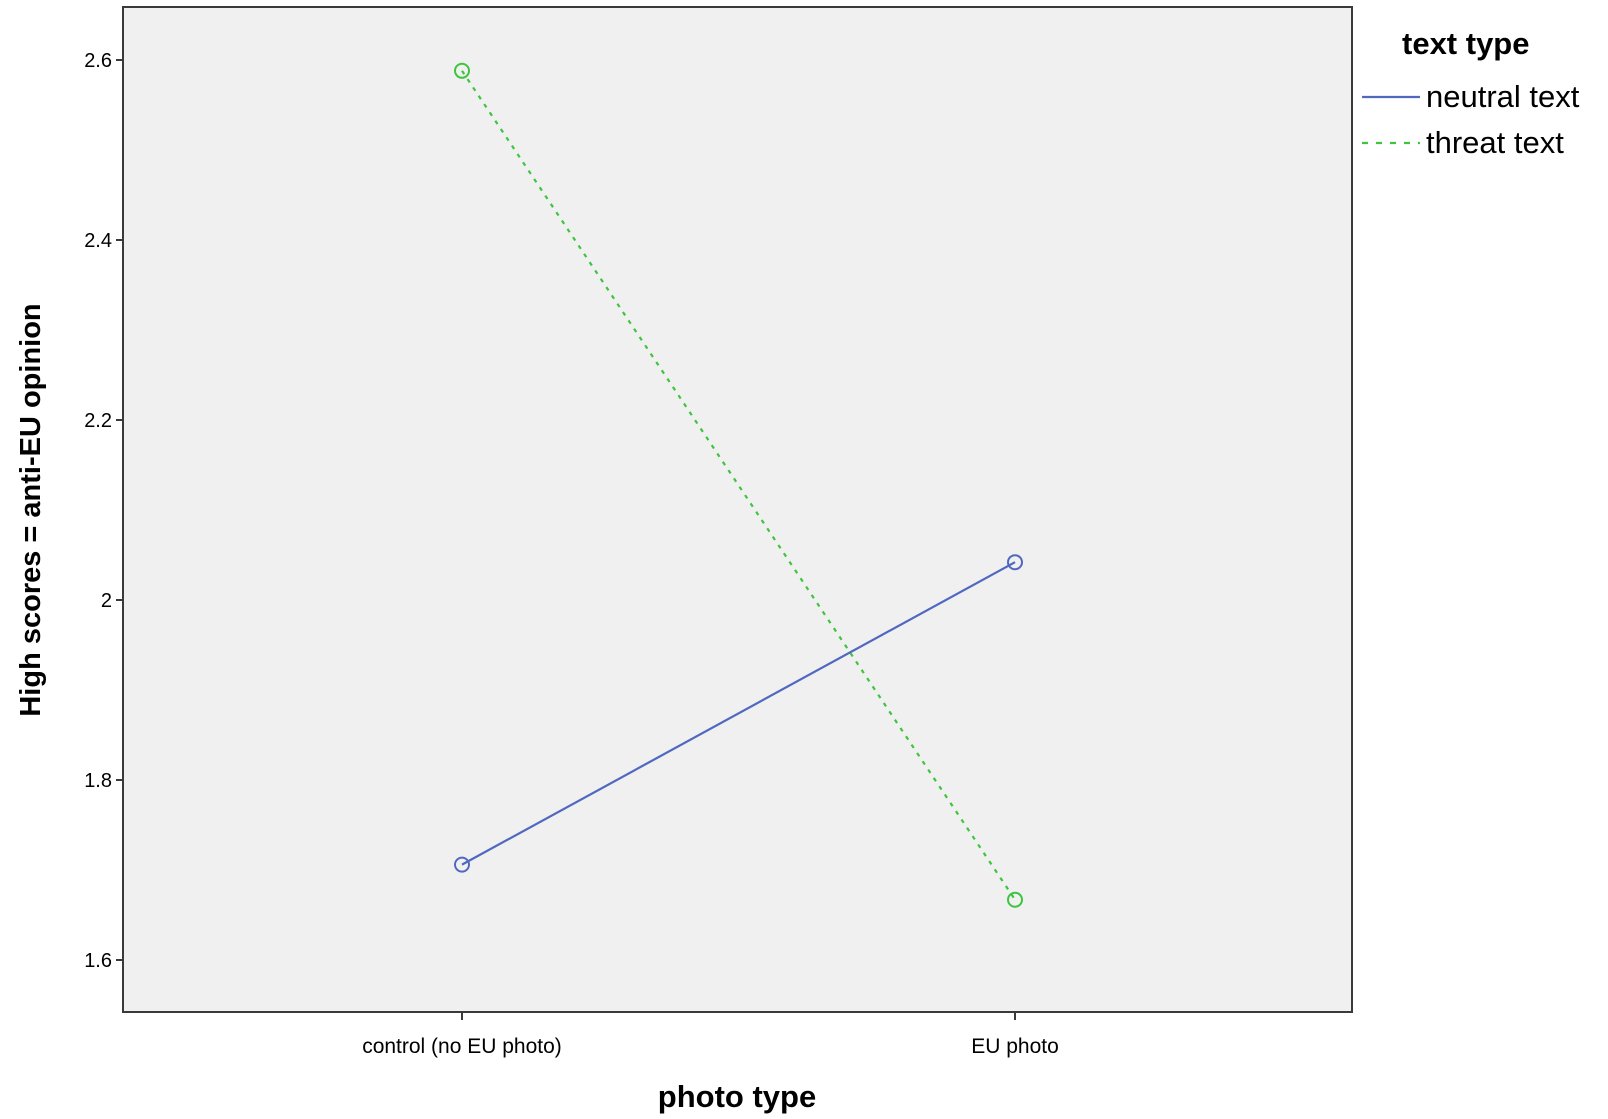 This screenshot has height=1119, width=1608. I want to click on x-axis: control (no EU photo) EU photo, so click(710, 1035).